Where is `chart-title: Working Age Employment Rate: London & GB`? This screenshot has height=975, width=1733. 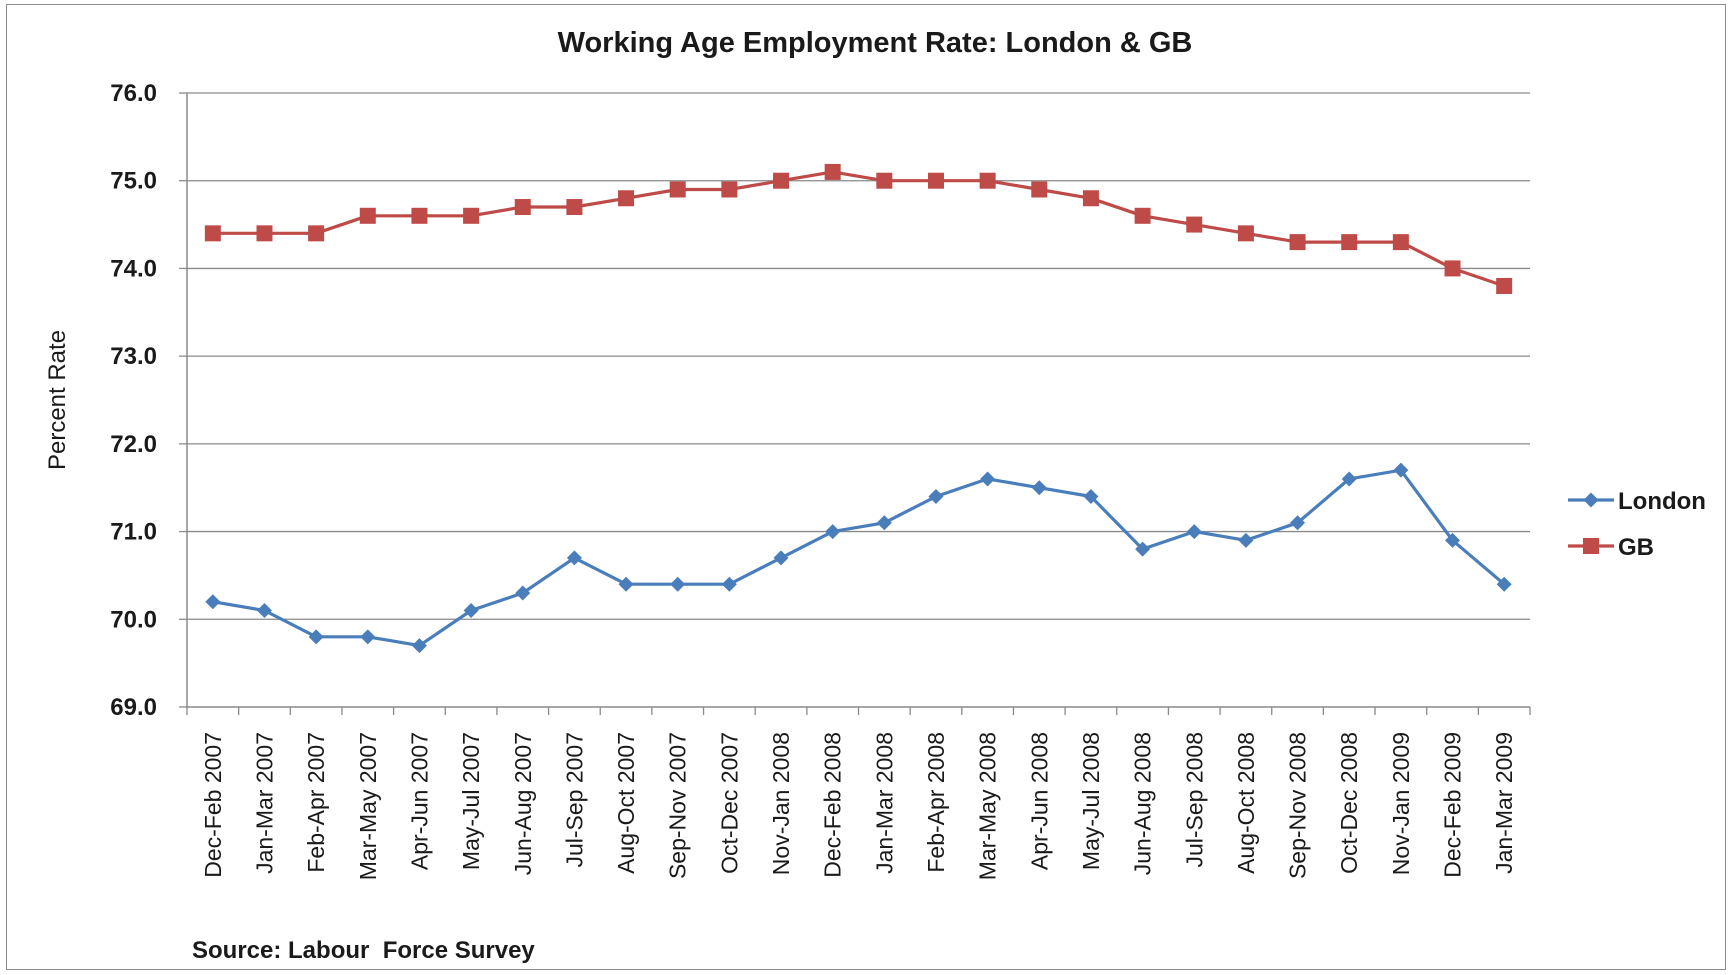 chart-title: Working Age Employment Rate: London & GB is located at coordinates (875, 43).